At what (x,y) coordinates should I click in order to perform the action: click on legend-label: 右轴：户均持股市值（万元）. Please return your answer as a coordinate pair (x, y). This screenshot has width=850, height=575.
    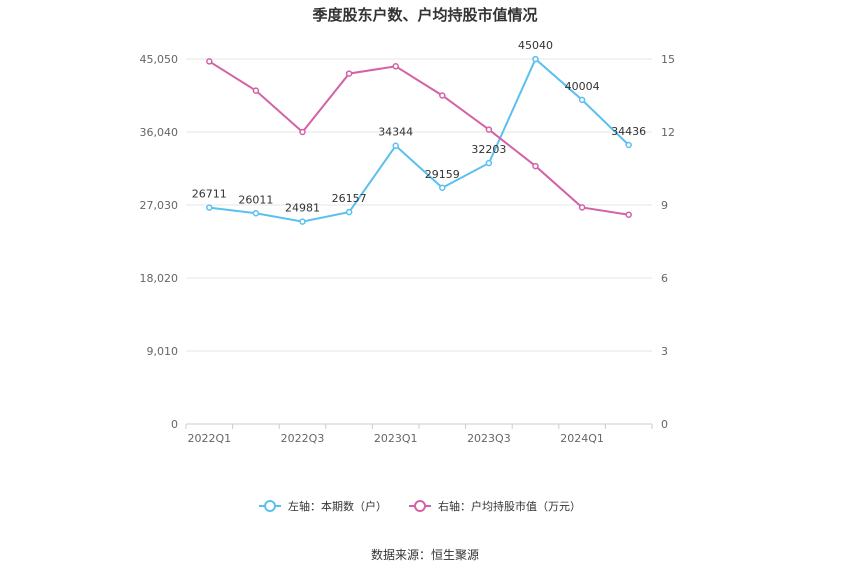
    Looking at the image, I should click on (509, 506).